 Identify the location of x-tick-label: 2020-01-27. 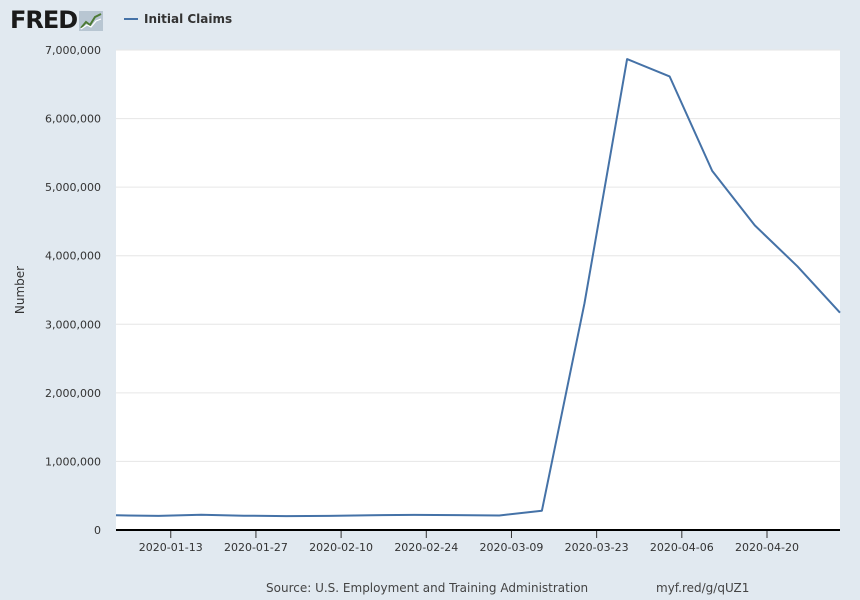
(256, 547).